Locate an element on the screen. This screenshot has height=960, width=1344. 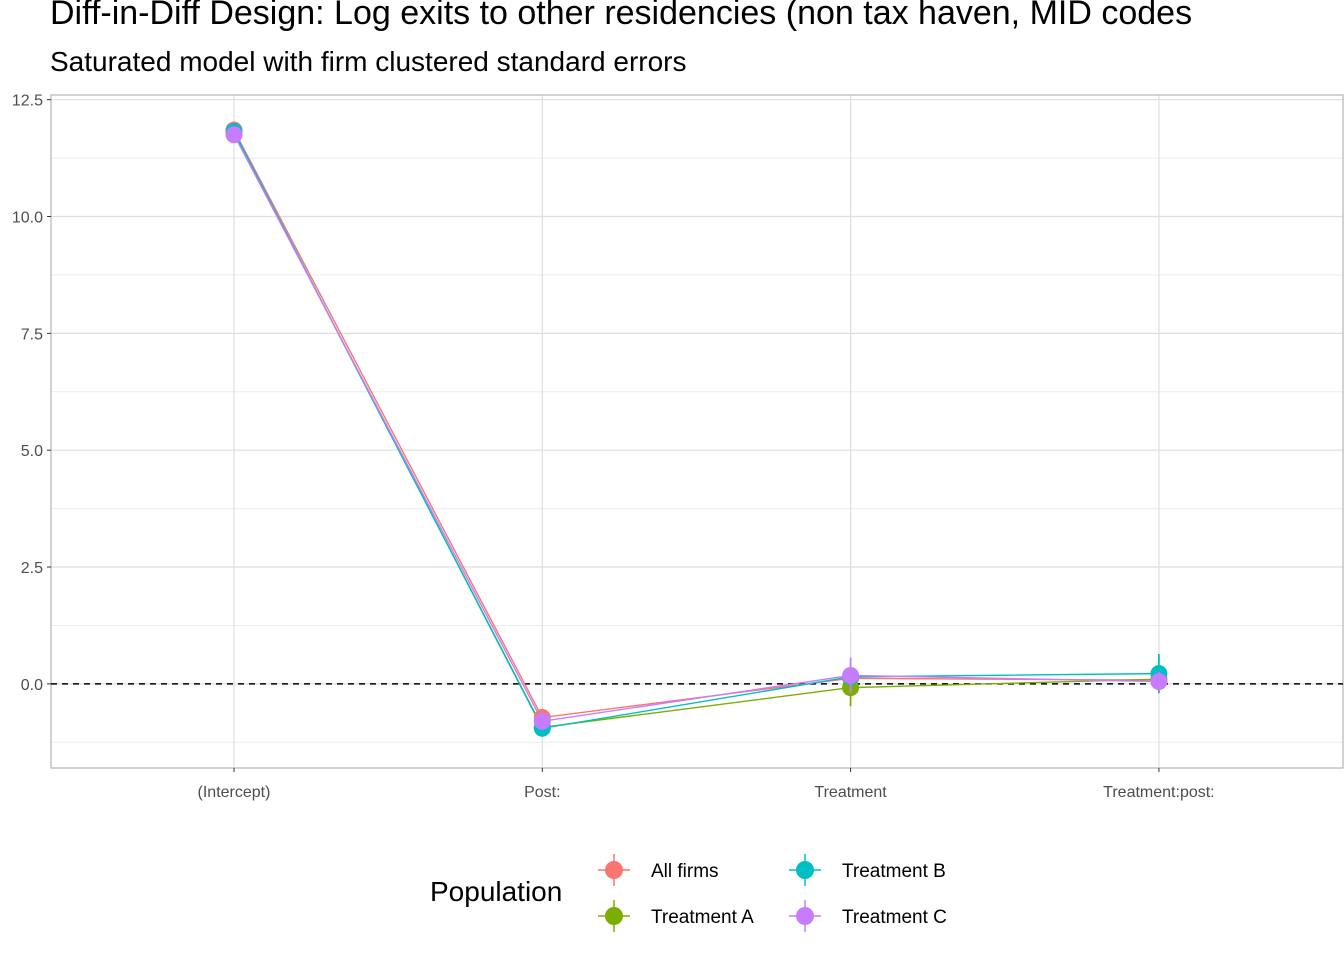
legend-label-all-firms: All firms is located at coordinates (685, 871).